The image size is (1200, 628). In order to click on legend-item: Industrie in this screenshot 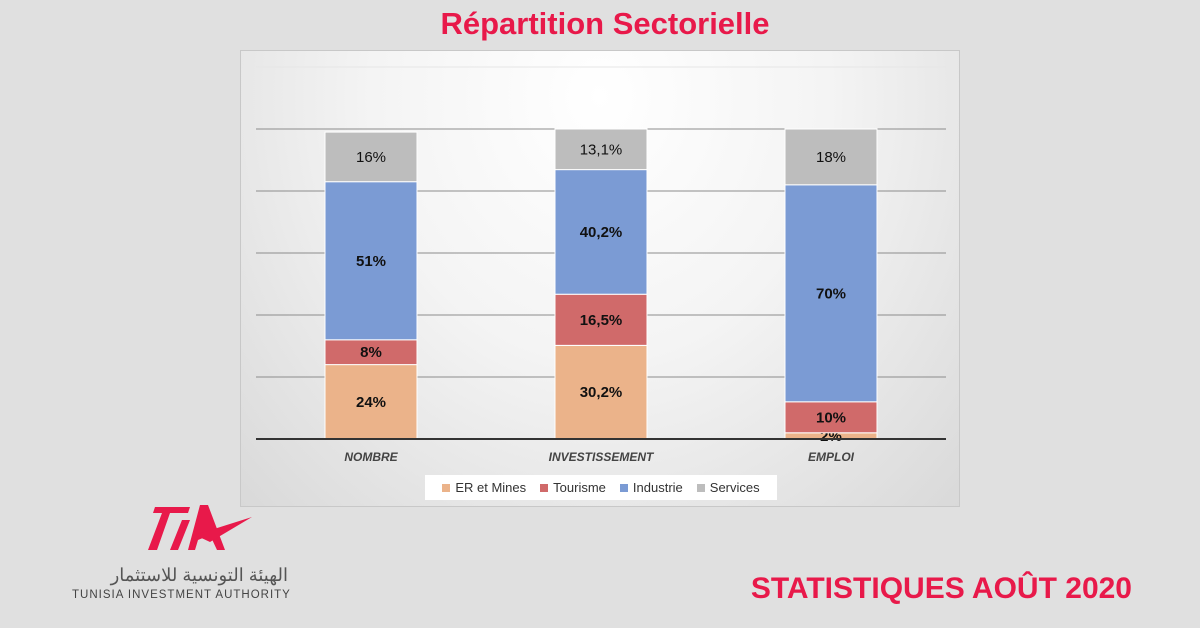, I will do `click(651, 487)`.